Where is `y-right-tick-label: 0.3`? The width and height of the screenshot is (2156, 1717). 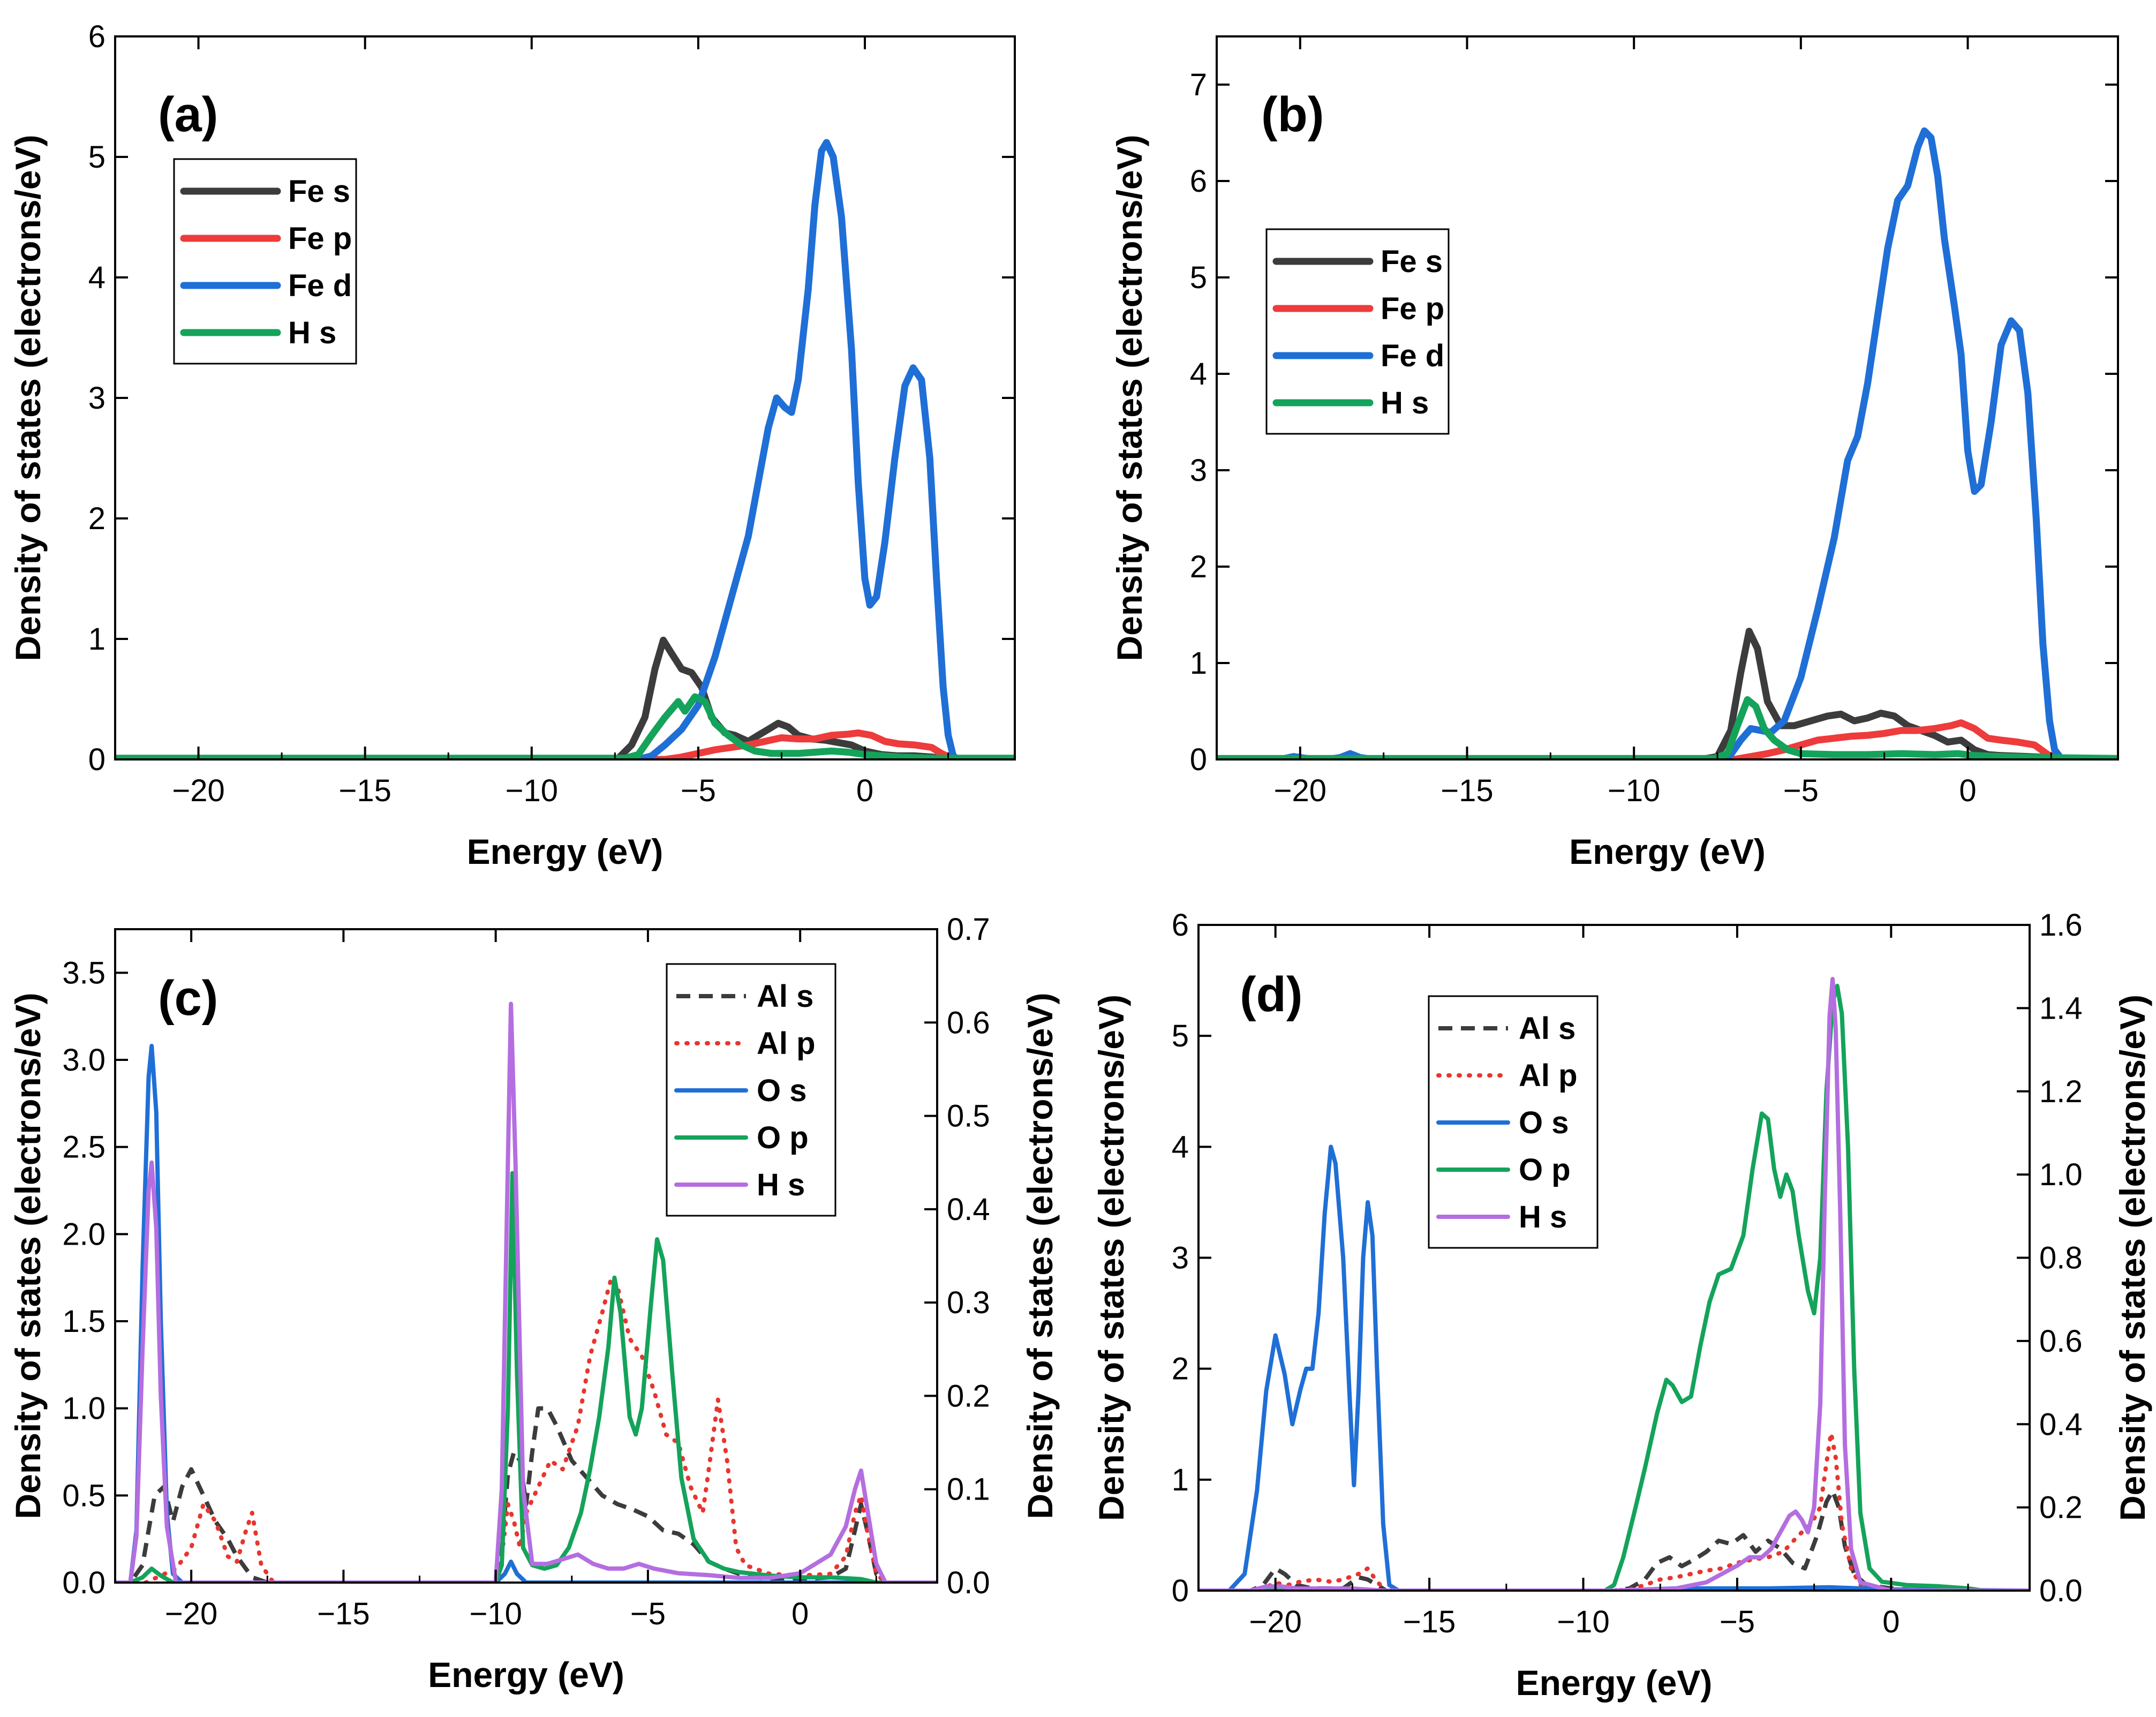
y-right-tick-label: 0.3 is located at coordinates (969, 1302).